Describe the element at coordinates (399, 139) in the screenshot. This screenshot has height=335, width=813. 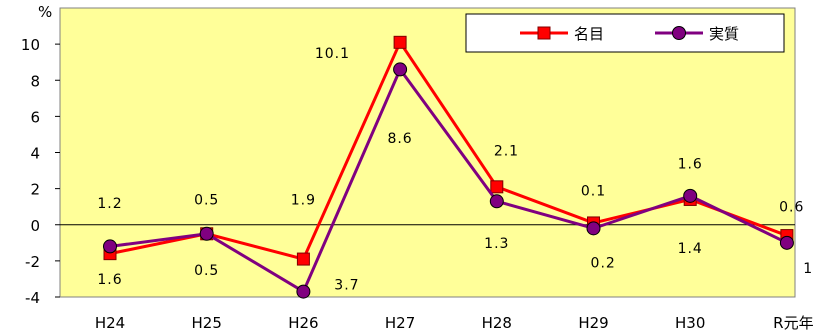
I see `data-label: 8.6` at that location.